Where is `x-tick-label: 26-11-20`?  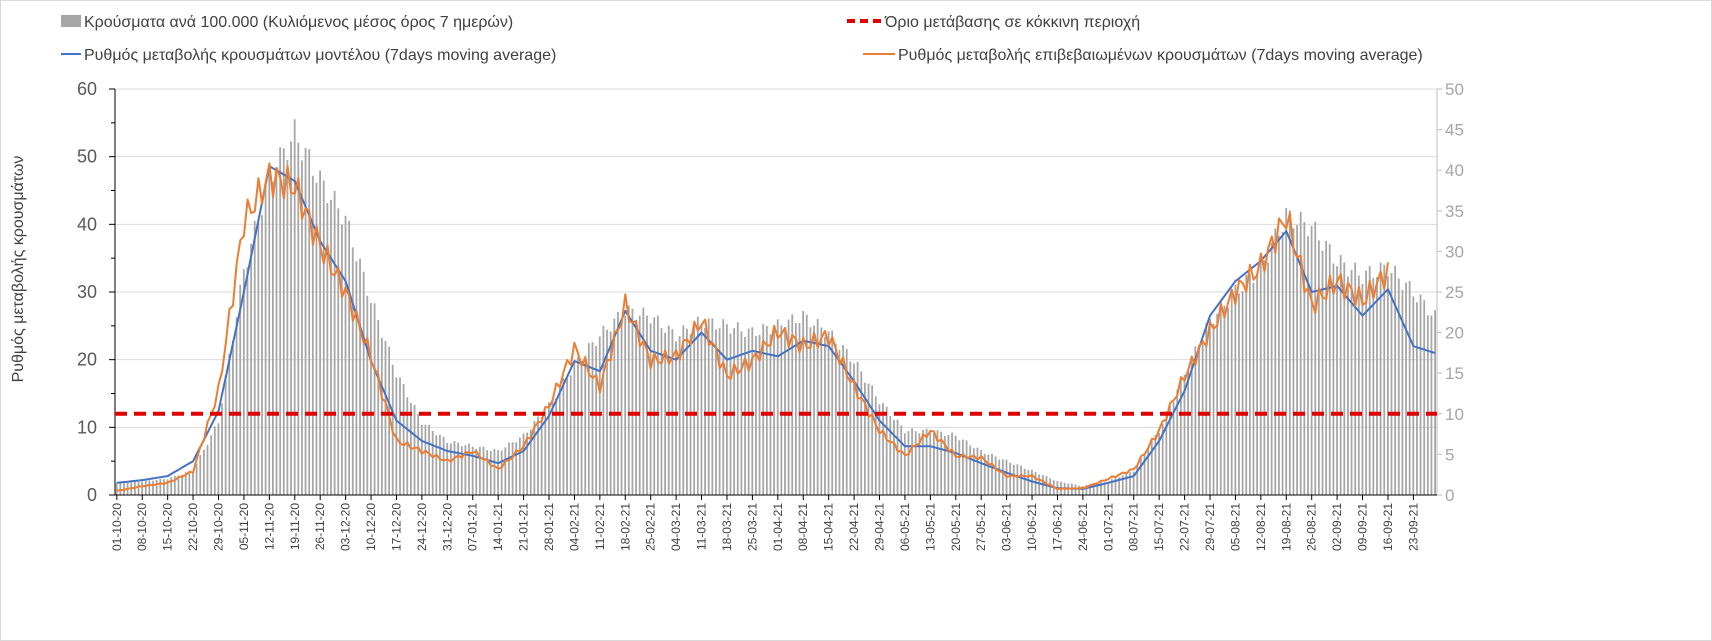
x-tick-label: 26-11-20 is located at coordinates (320, 526).